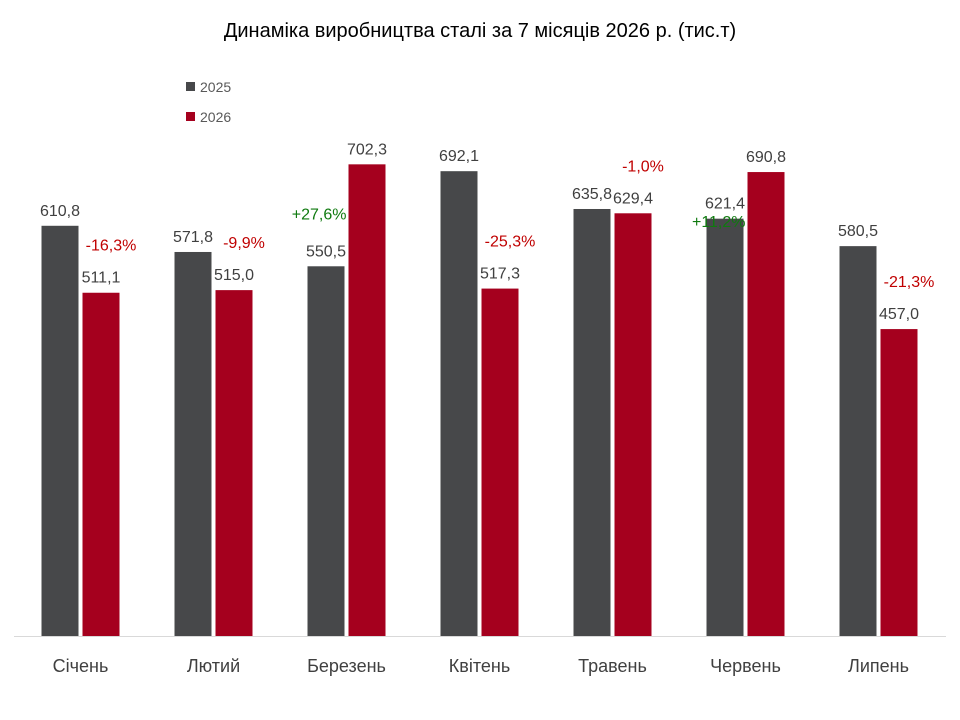 This screenshot has height=720, width=960. I want to click on change-label-7: -21,3%, so click(909, 282).